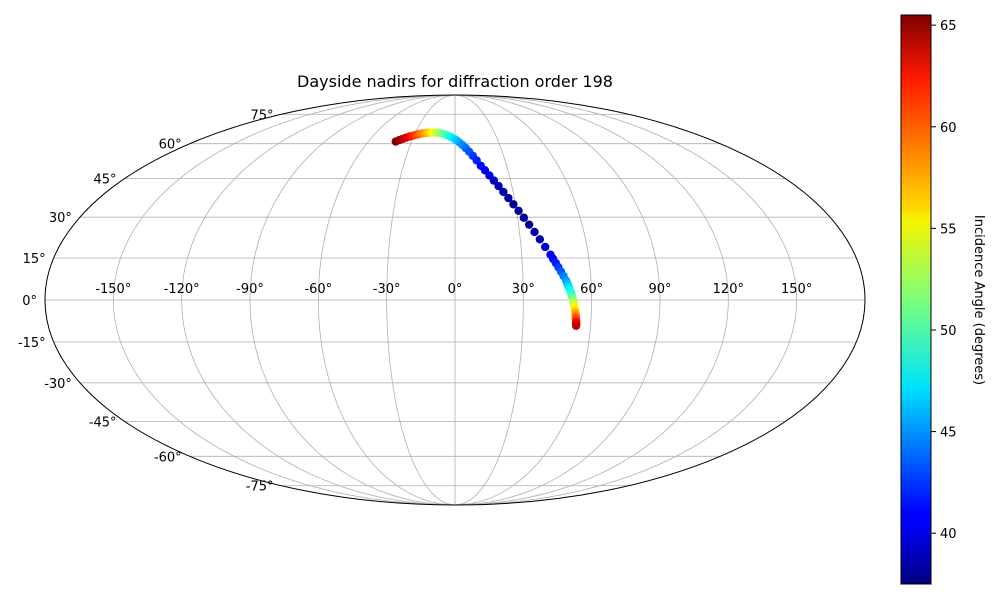  I want to click on longitude-tick-label: -60°, so click(318, 289).